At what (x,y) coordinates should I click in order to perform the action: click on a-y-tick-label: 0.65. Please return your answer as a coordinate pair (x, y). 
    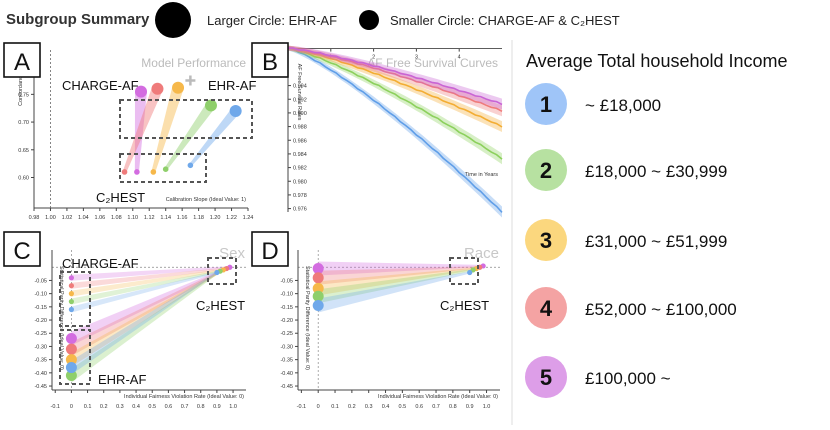
    Looking at the image, I should click on (23, 151).